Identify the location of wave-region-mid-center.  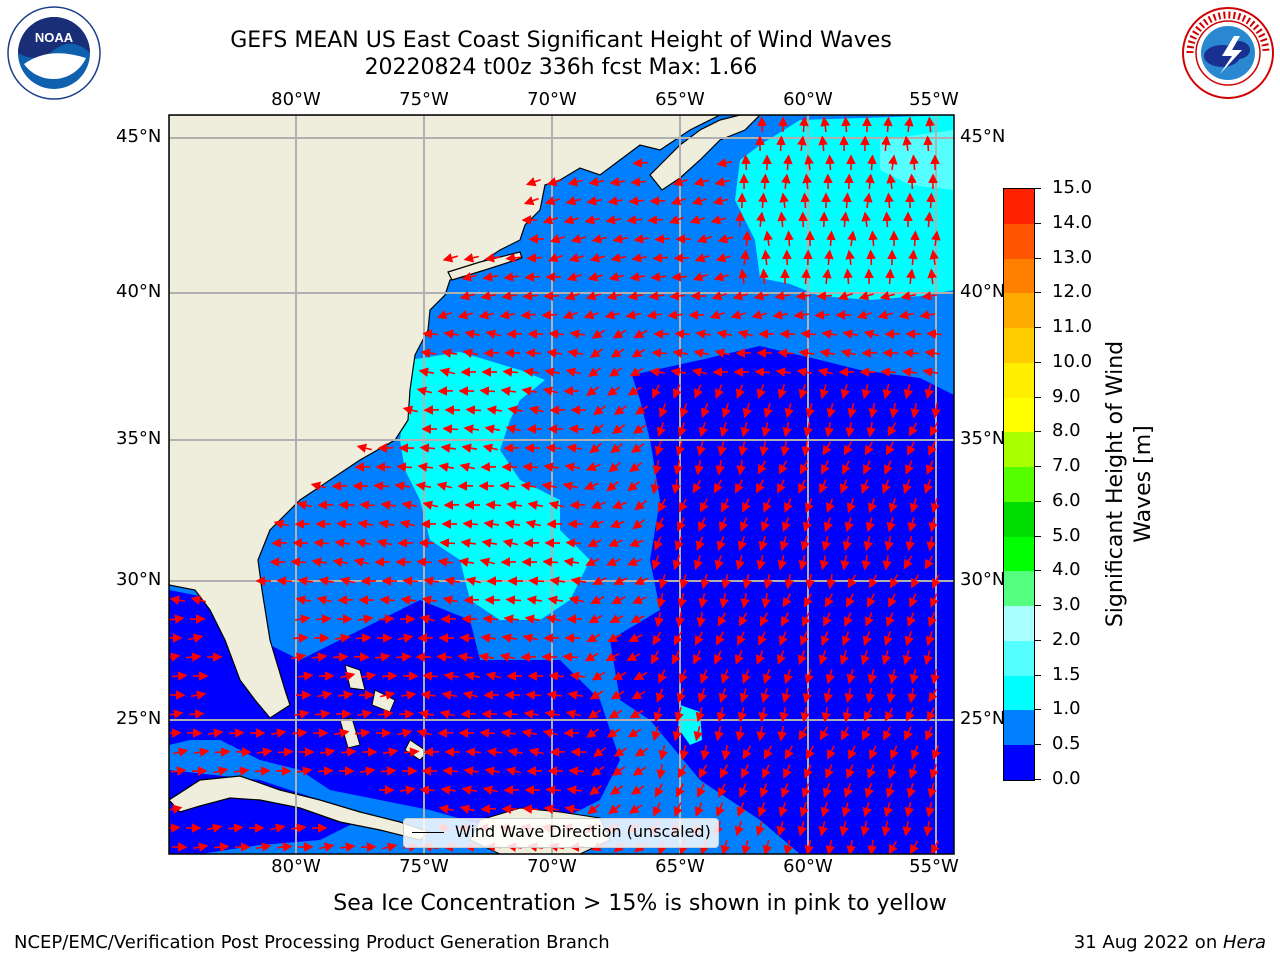
(495, 486).